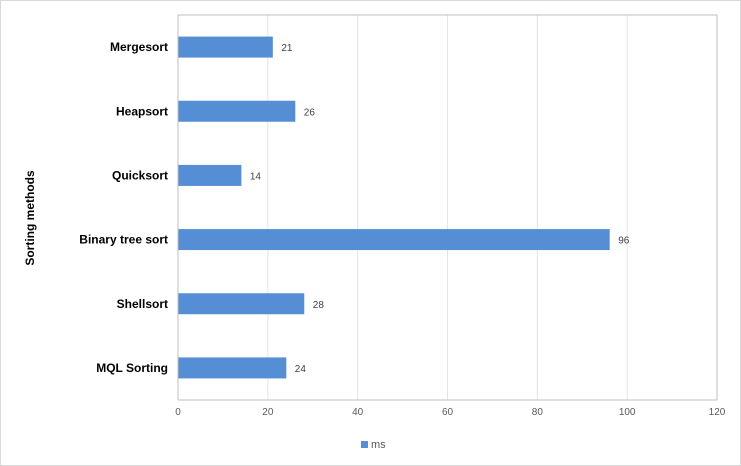  I want to click on category-label: Heapsort, so click(142, 111).